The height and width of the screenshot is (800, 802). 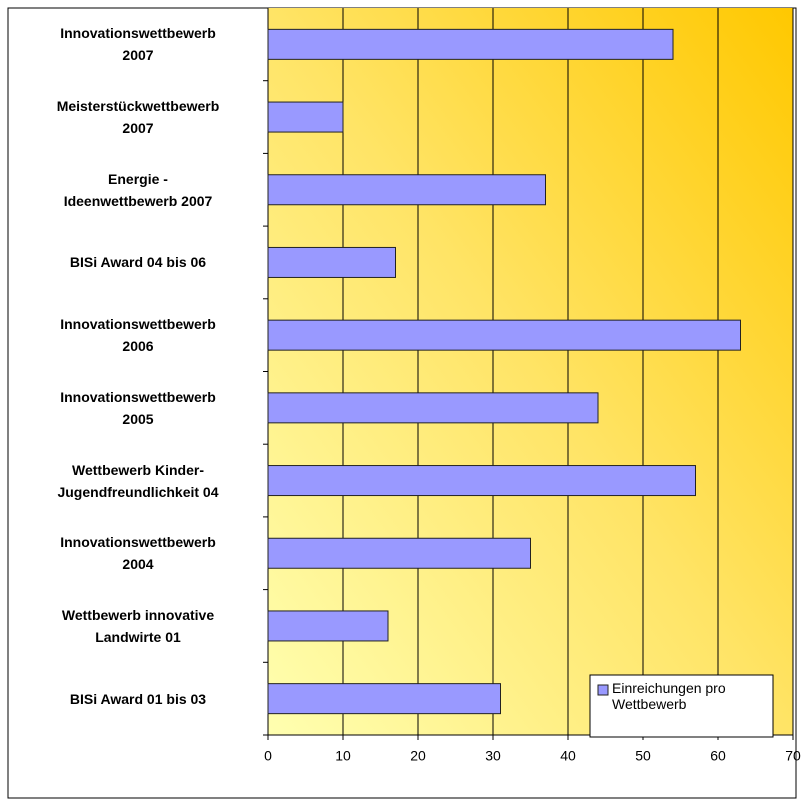 I want to click on y-label-box: Meisterstückwettbewerb 2007, so click(x=138, y=117).